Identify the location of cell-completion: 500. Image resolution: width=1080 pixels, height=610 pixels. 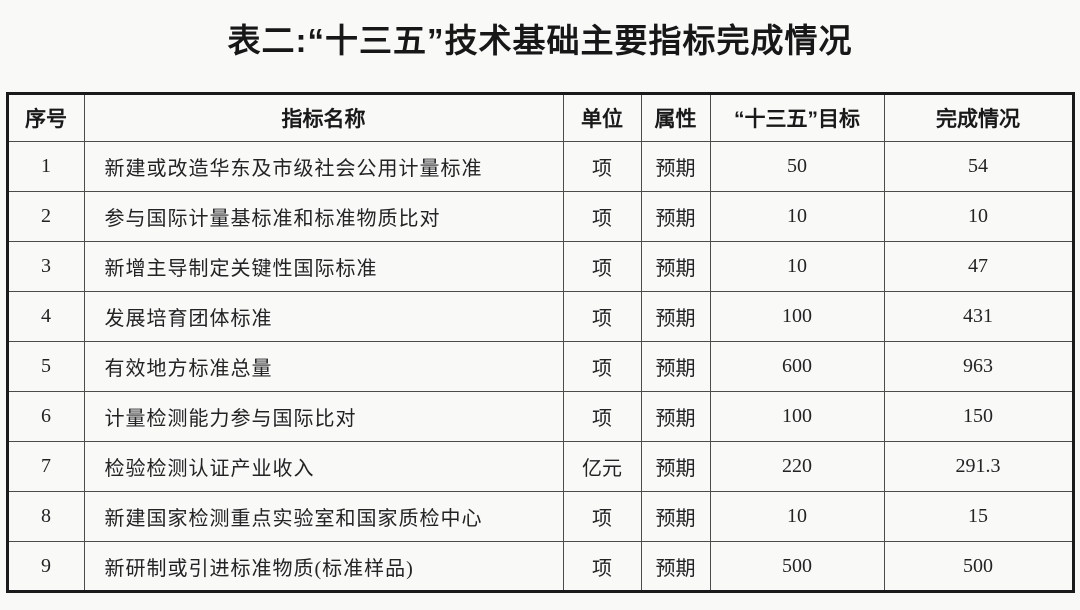
(978, 566).